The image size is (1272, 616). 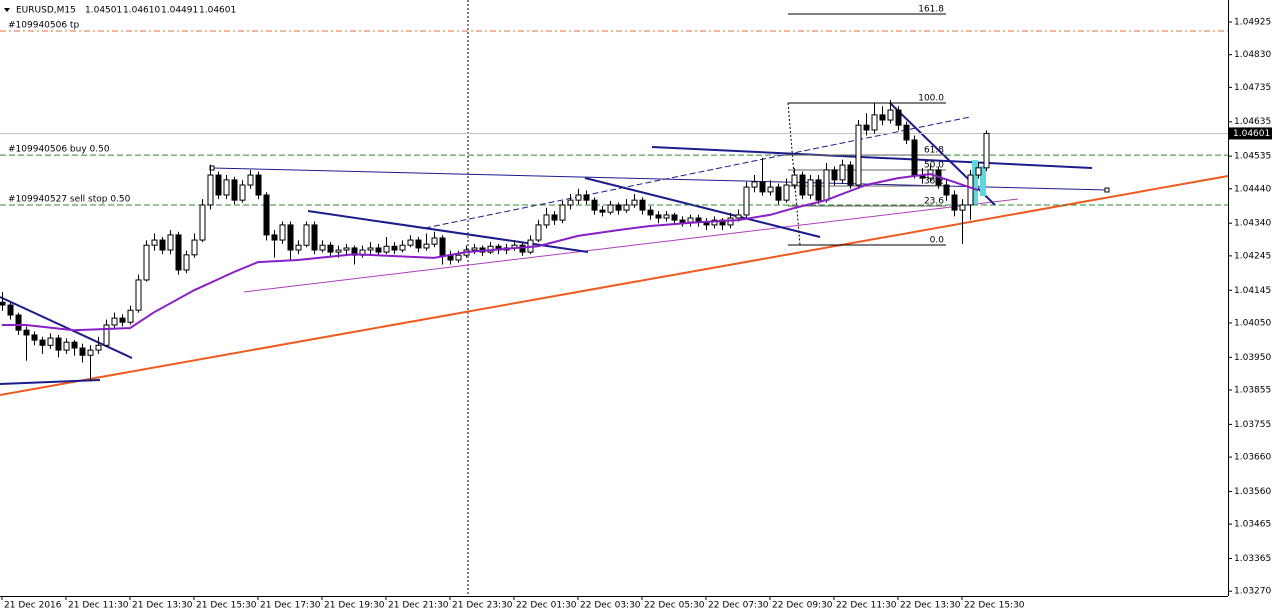 What do you see at coordinates (1252, 458) in the screenshot?
I see `y-tick-label: 1.03660` at bounding box center [1252, 458].